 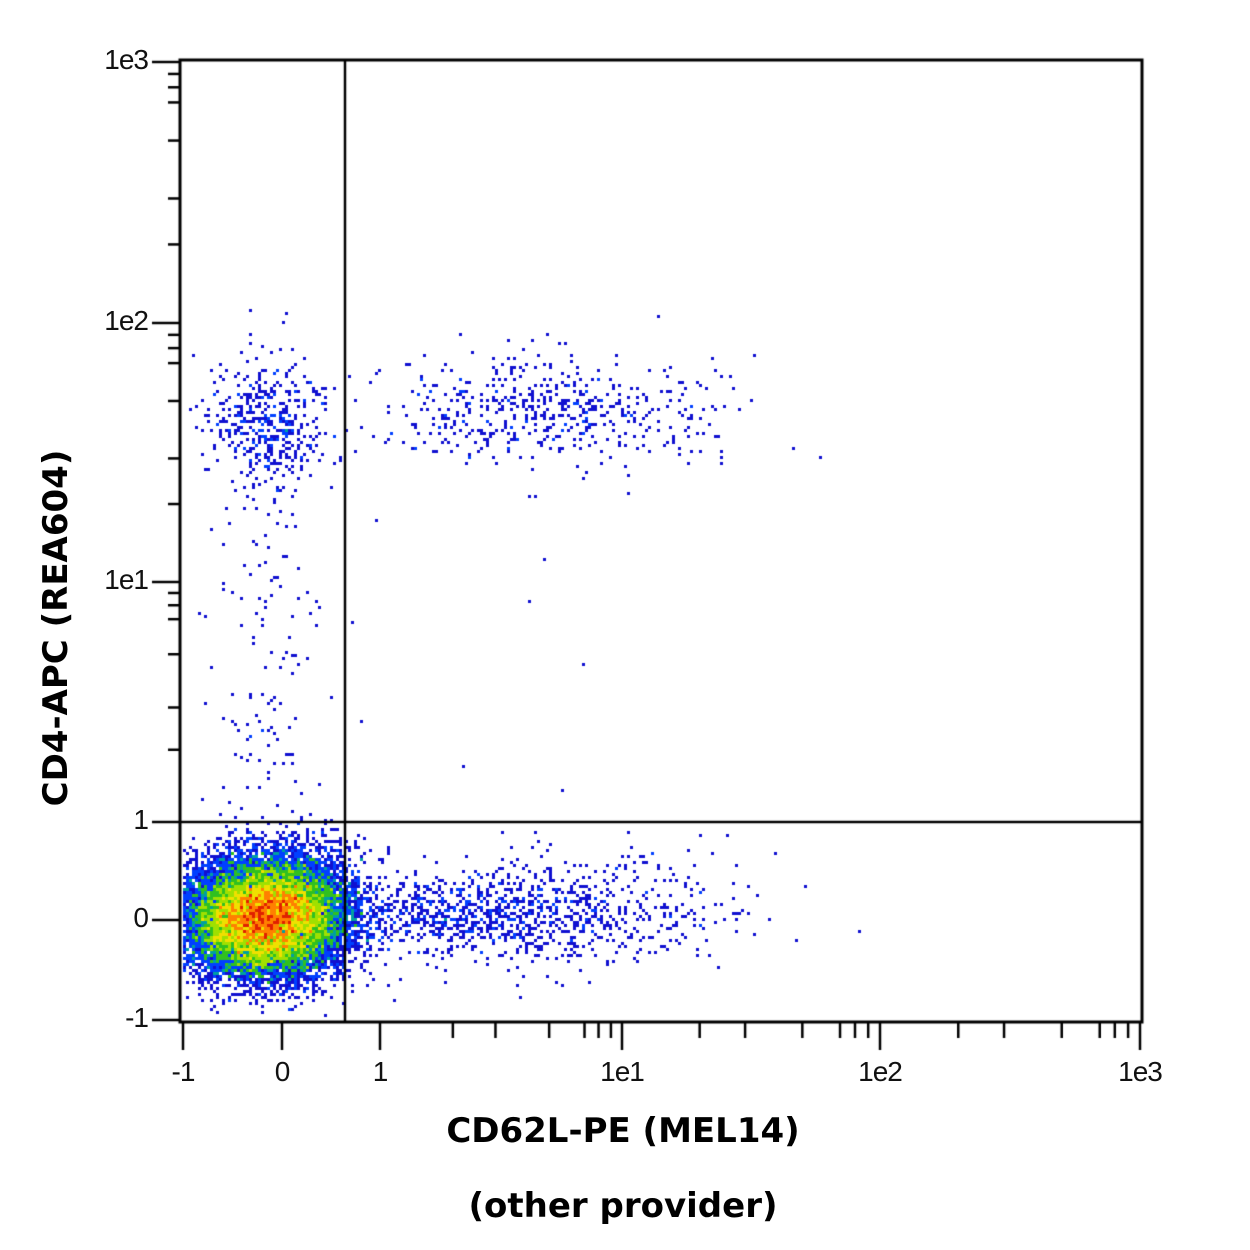 What do you see at coordinates (141, 917) in the screenshot?
I see `y-tick-label: 0` at bounding box center [141, 917].